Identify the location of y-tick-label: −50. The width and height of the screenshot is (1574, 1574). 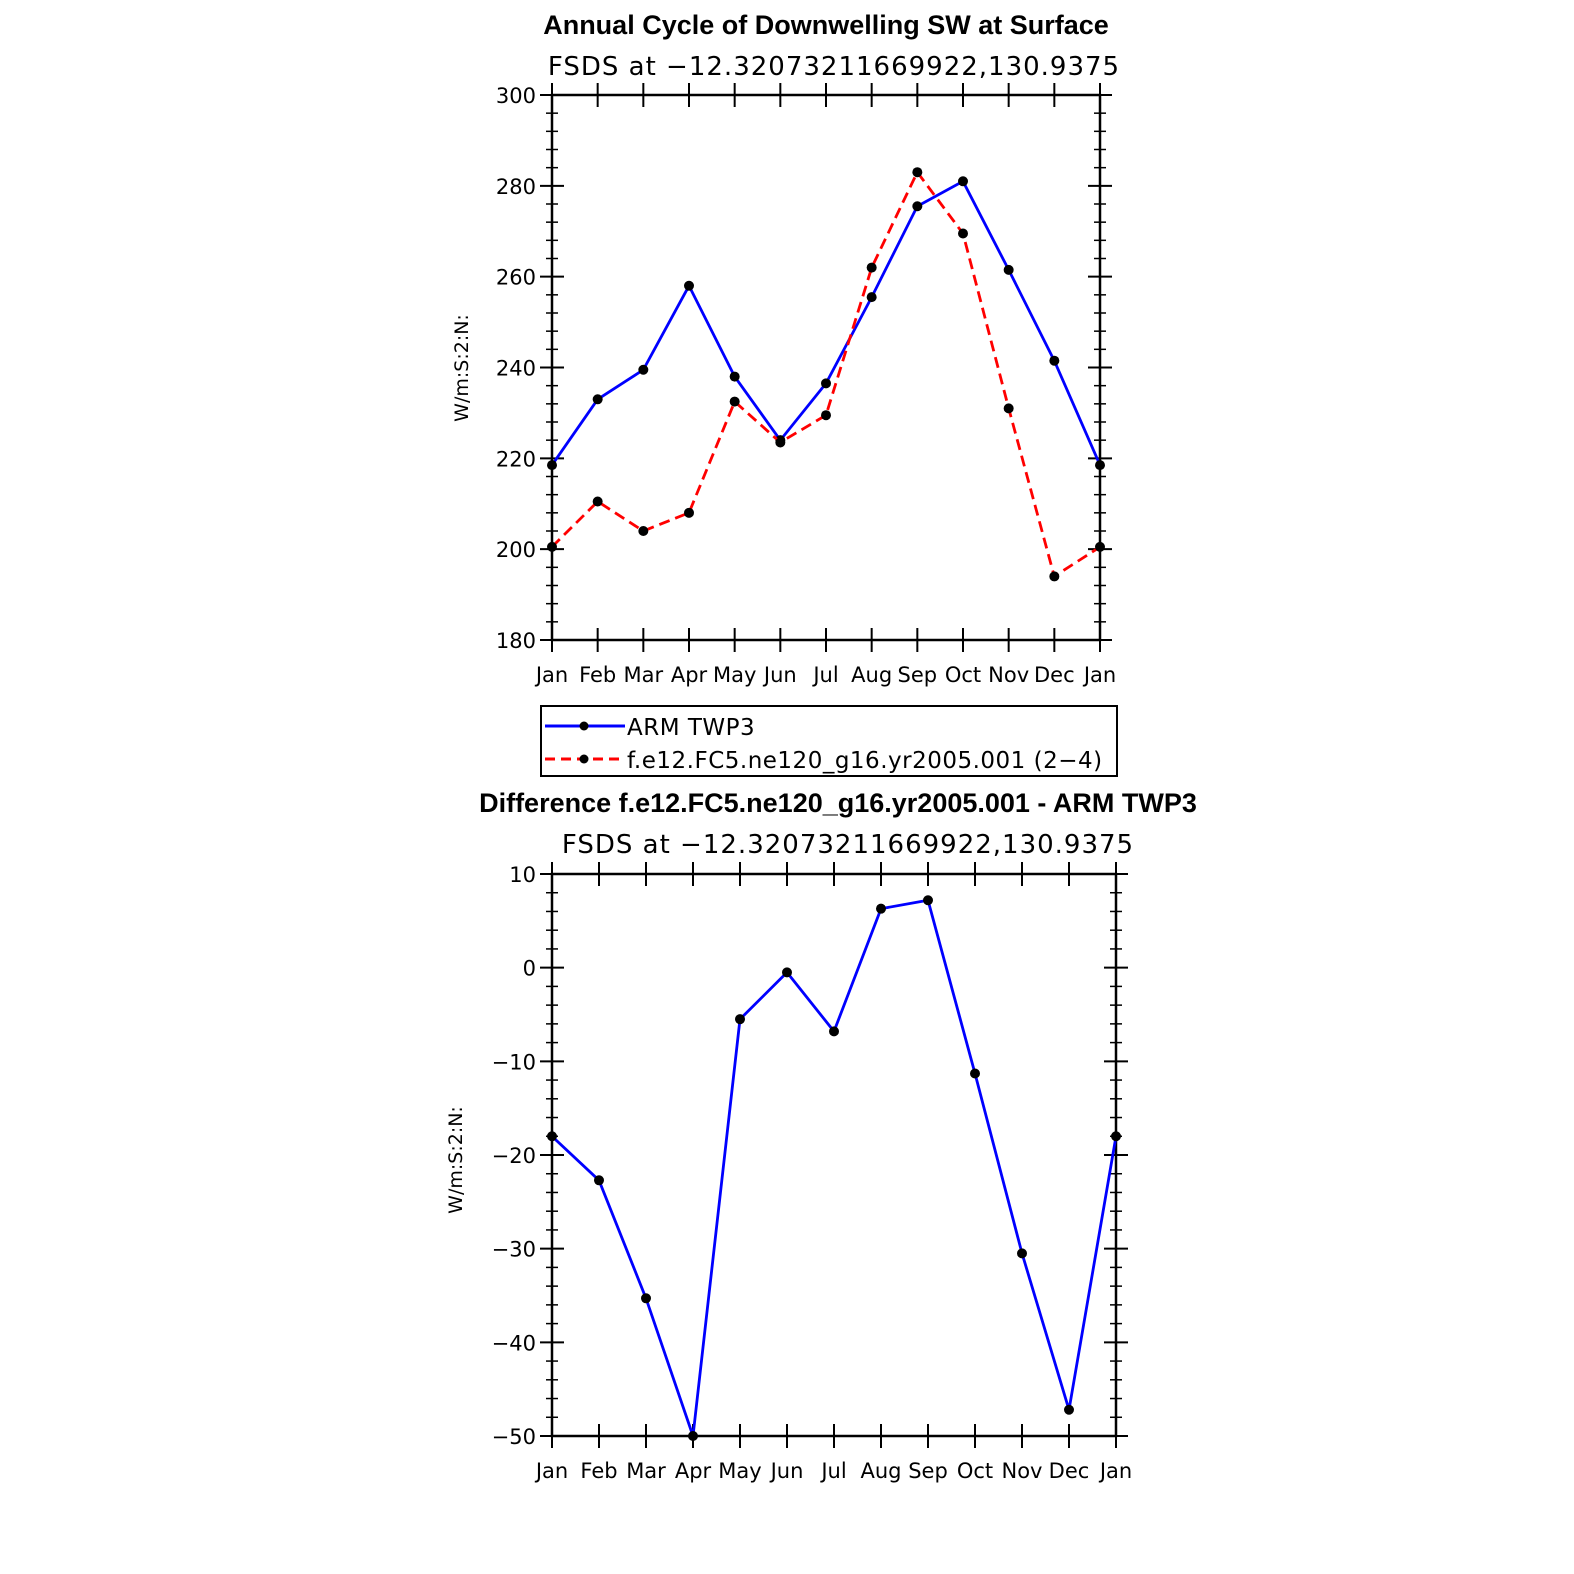
(514, 1437).